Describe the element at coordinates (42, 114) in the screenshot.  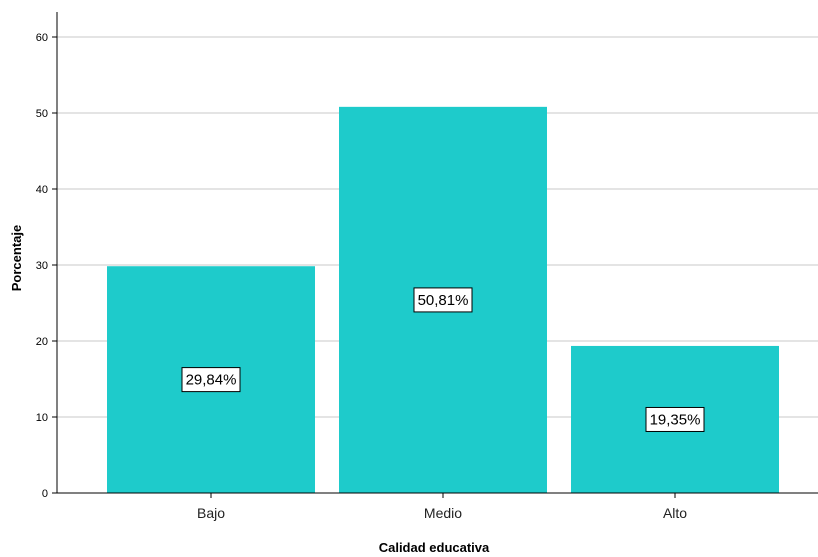
I see `y-tick-label: 50` at that location.